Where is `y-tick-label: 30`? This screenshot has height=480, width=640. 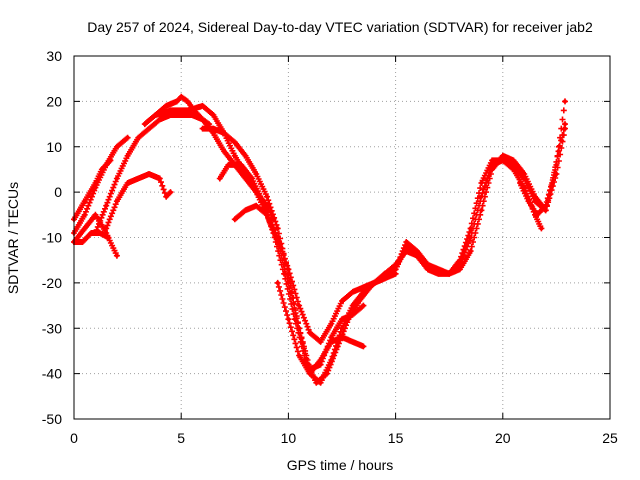
y-tick-label: 30 is located at coordinates (54, 56).